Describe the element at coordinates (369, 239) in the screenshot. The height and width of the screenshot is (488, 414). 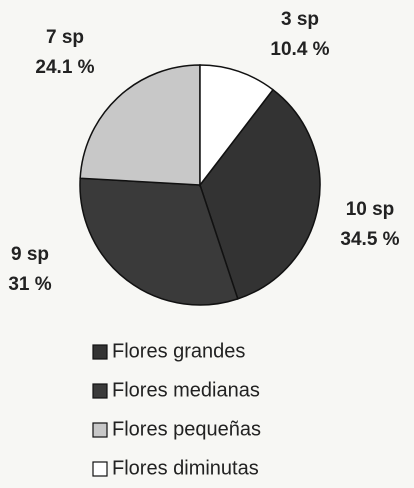
I see `value-label: 34.5 %` at that location.